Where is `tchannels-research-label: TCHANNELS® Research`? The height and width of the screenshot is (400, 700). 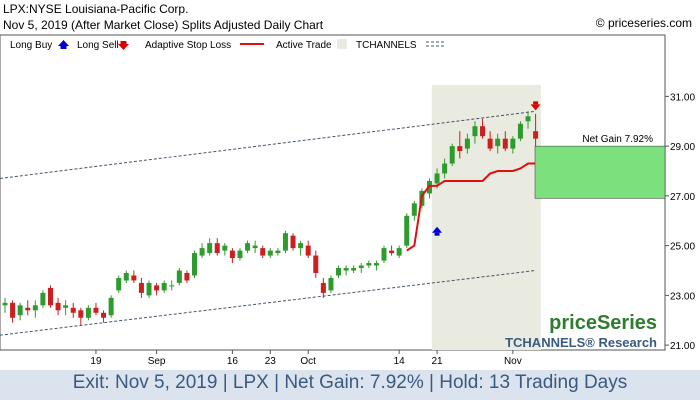
tchannels-research-label: TCHANNELS® Research is located at coordinates (581, 342).